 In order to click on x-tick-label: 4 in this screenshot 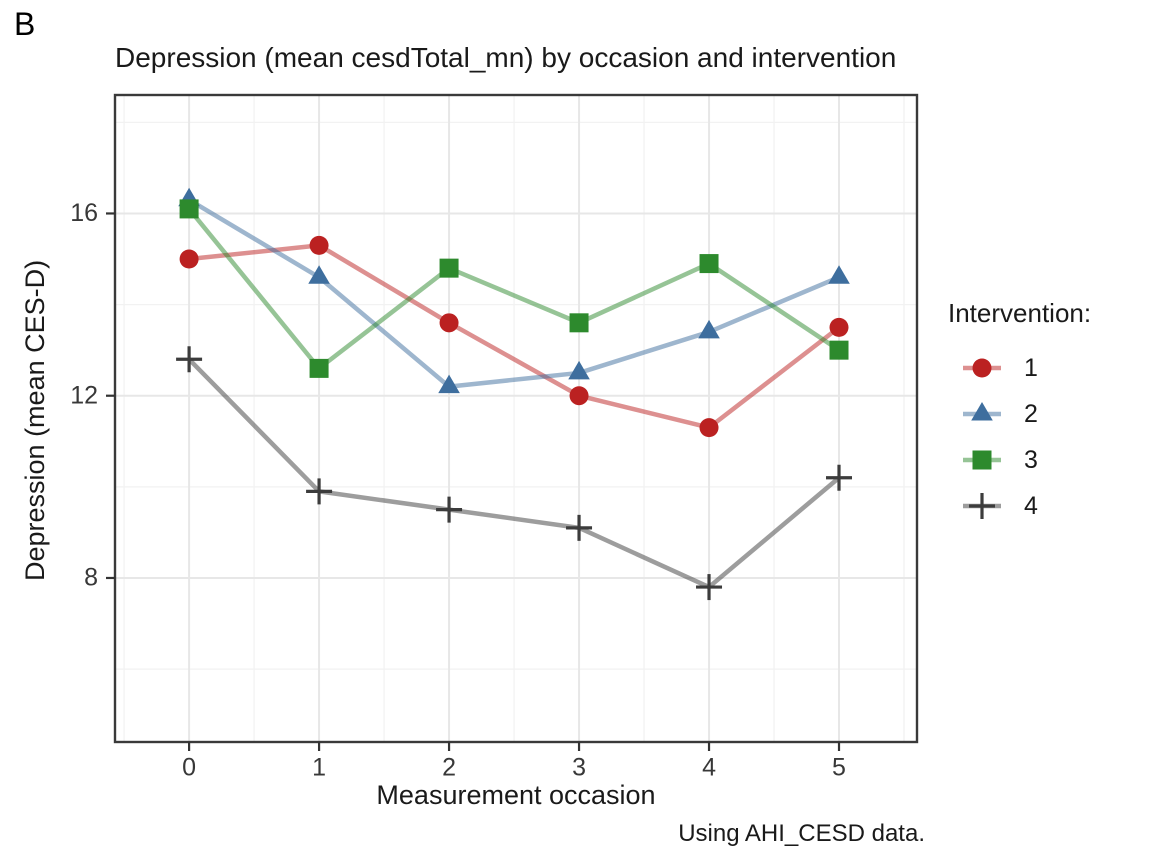, I will do `click(709, 768)`.